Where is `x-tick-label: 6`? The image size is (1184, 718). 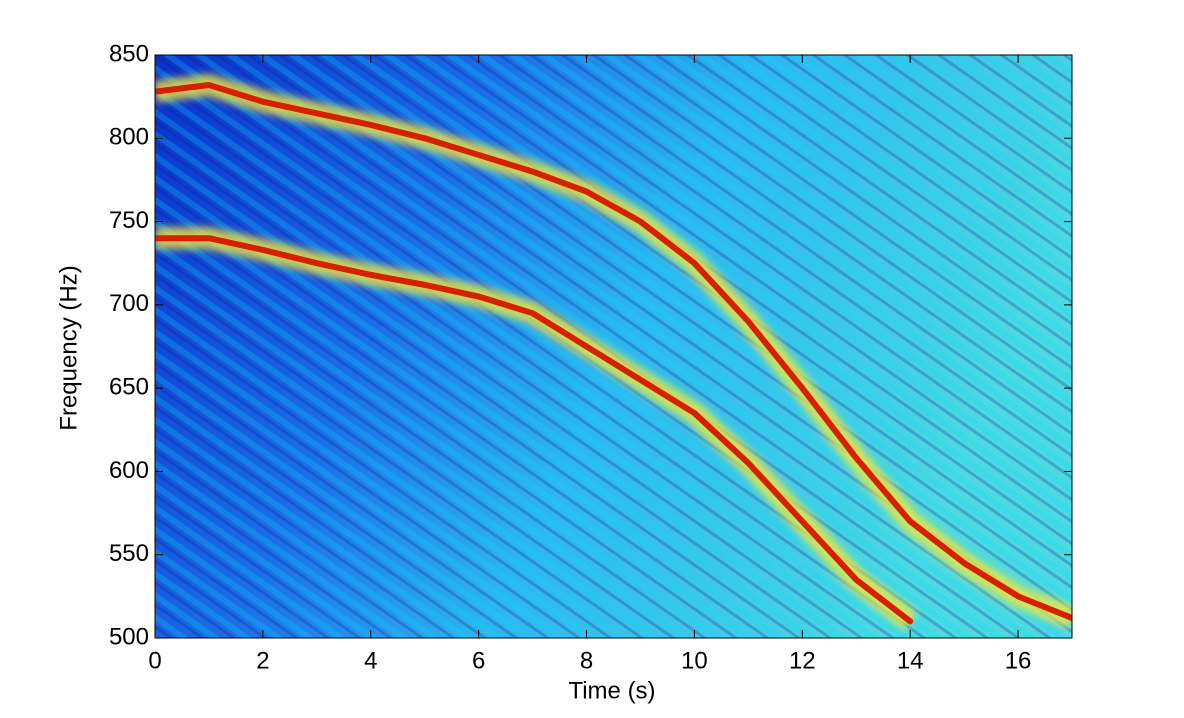 x-tick-label: 6 is located at coordinates (478, 660).